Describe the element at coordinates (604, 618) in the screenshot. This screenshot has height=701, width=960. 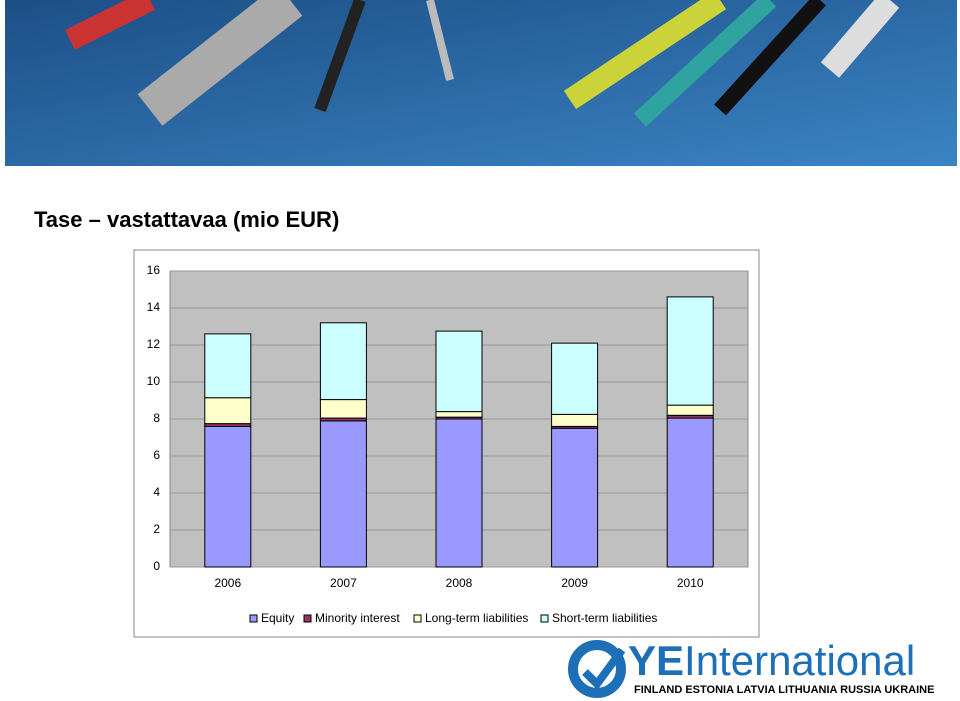
I see `legend-label: Short-term liabilities` at that location.